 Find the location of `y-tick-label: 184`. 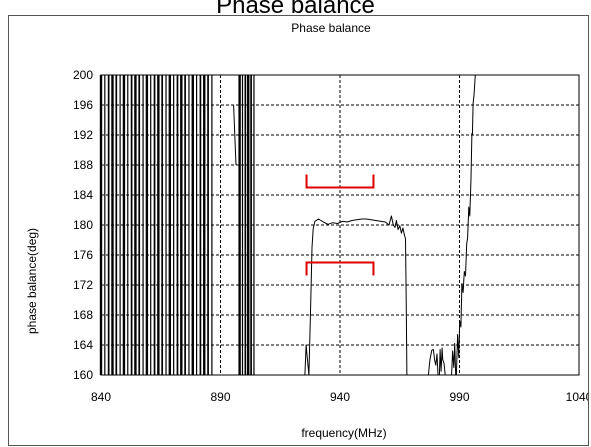

y-tick-label: 184 is located at coordinates (83, 195).